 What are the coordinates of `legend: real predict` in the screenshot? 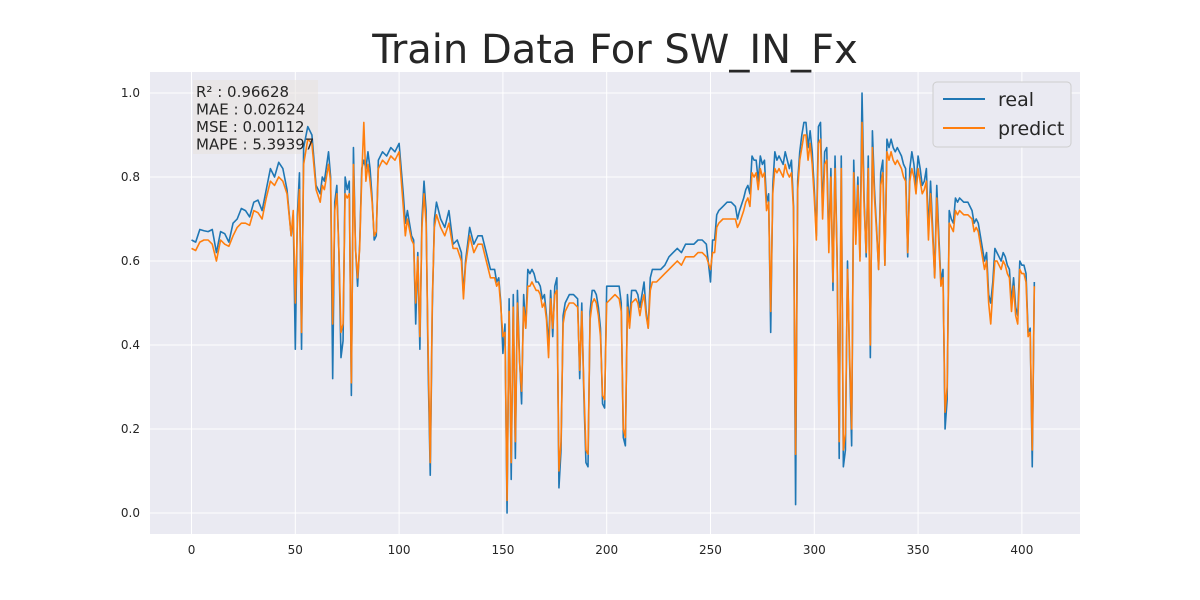 It's located at (1002, 114).